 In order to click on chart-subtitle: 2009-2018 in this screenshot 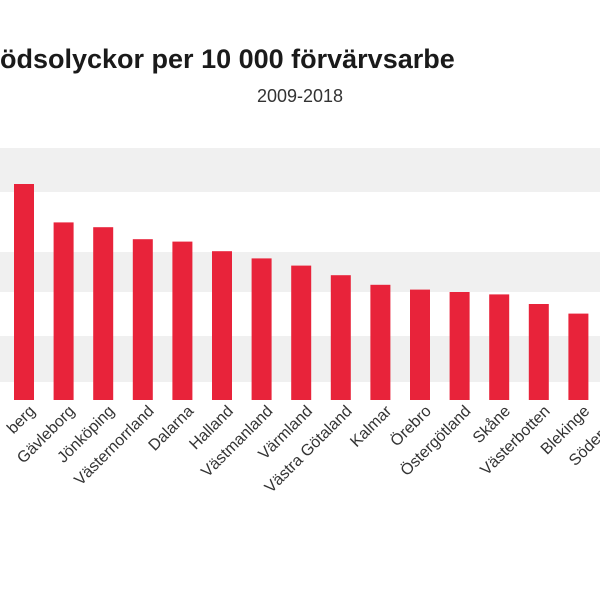, I will do `click(300, 96)`.